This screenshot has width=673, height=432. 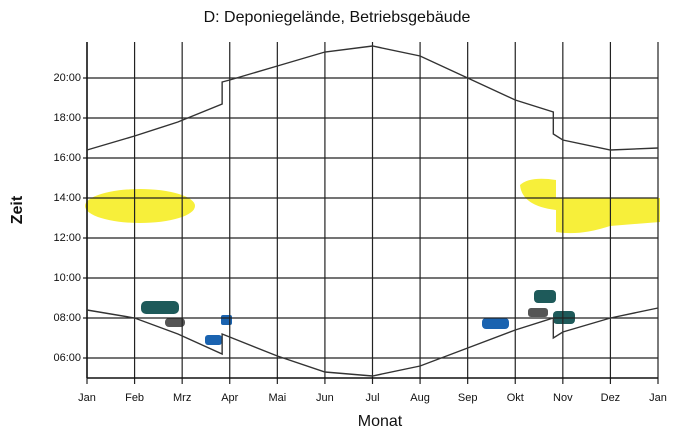 I want to click on y-tick-label: 06:00, so click(x=67, y=358).